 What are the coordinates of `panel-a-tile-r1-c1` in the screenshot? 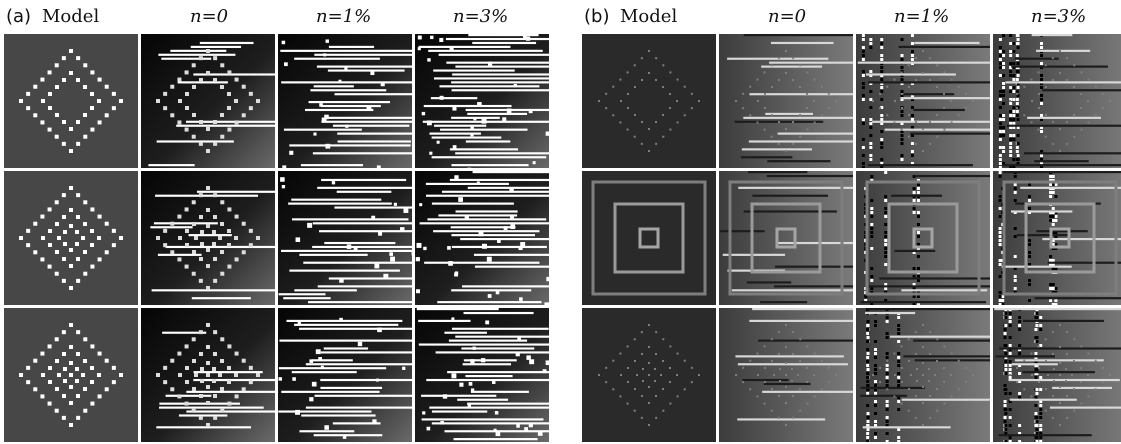 It's located at (71, 101).